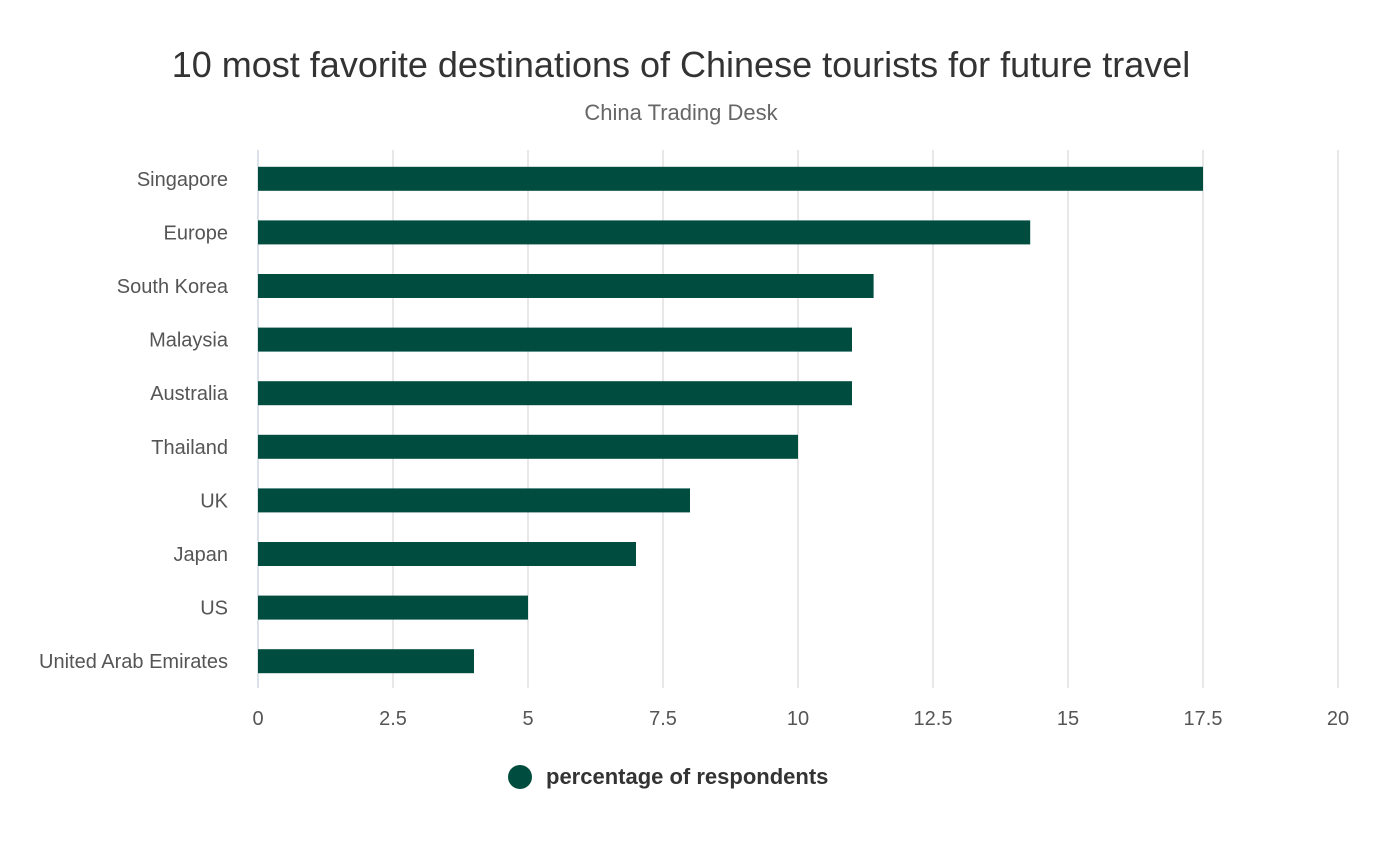 Image resolution: width=1376 pixels, height=844 pixels. What do you see at coordinates (214, 609) in the screenshot?
I see `category-label: US` at bounding box center [214, 609].